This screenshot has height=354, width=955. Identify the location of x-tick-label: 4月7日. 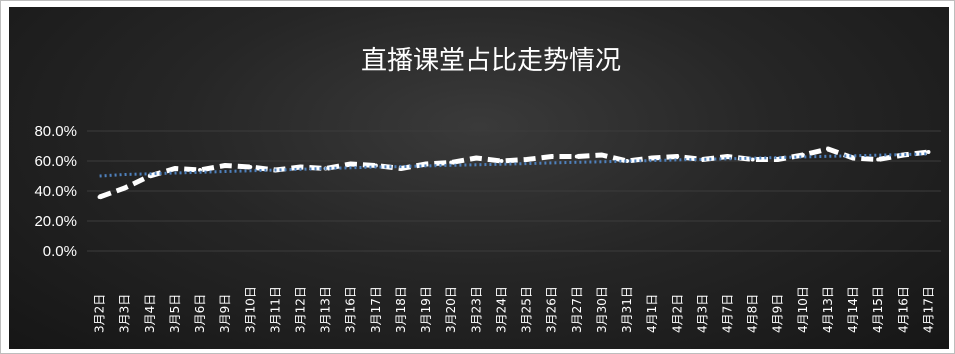
(728, 313).